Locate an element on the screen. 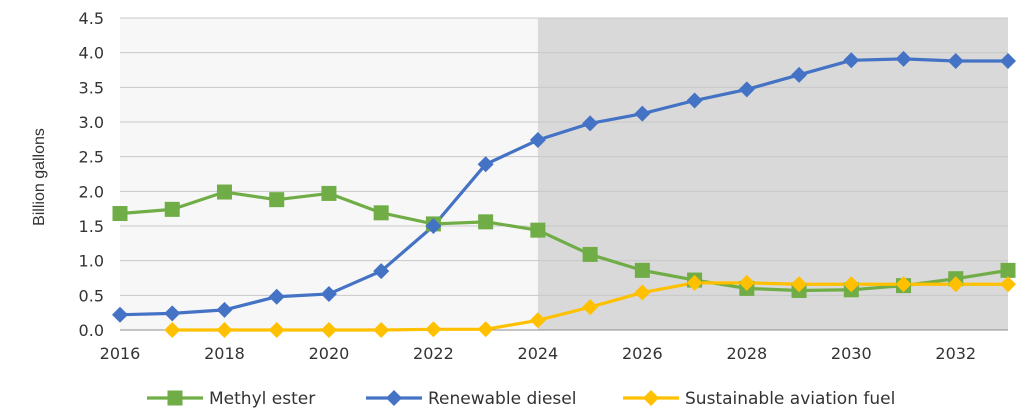  legend-label-methyl-ester: Methyl ester is located at coordinates (262, 399).